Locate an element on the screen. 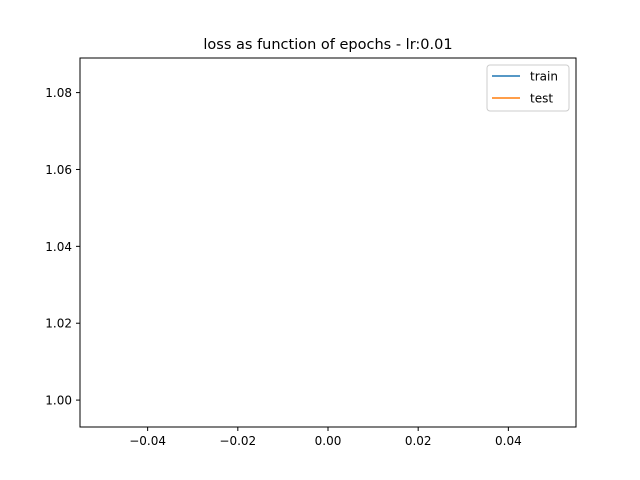 This screenshot has height=480, width=640. x-tick-label: 0.02 is located at coordinates (418, 441).